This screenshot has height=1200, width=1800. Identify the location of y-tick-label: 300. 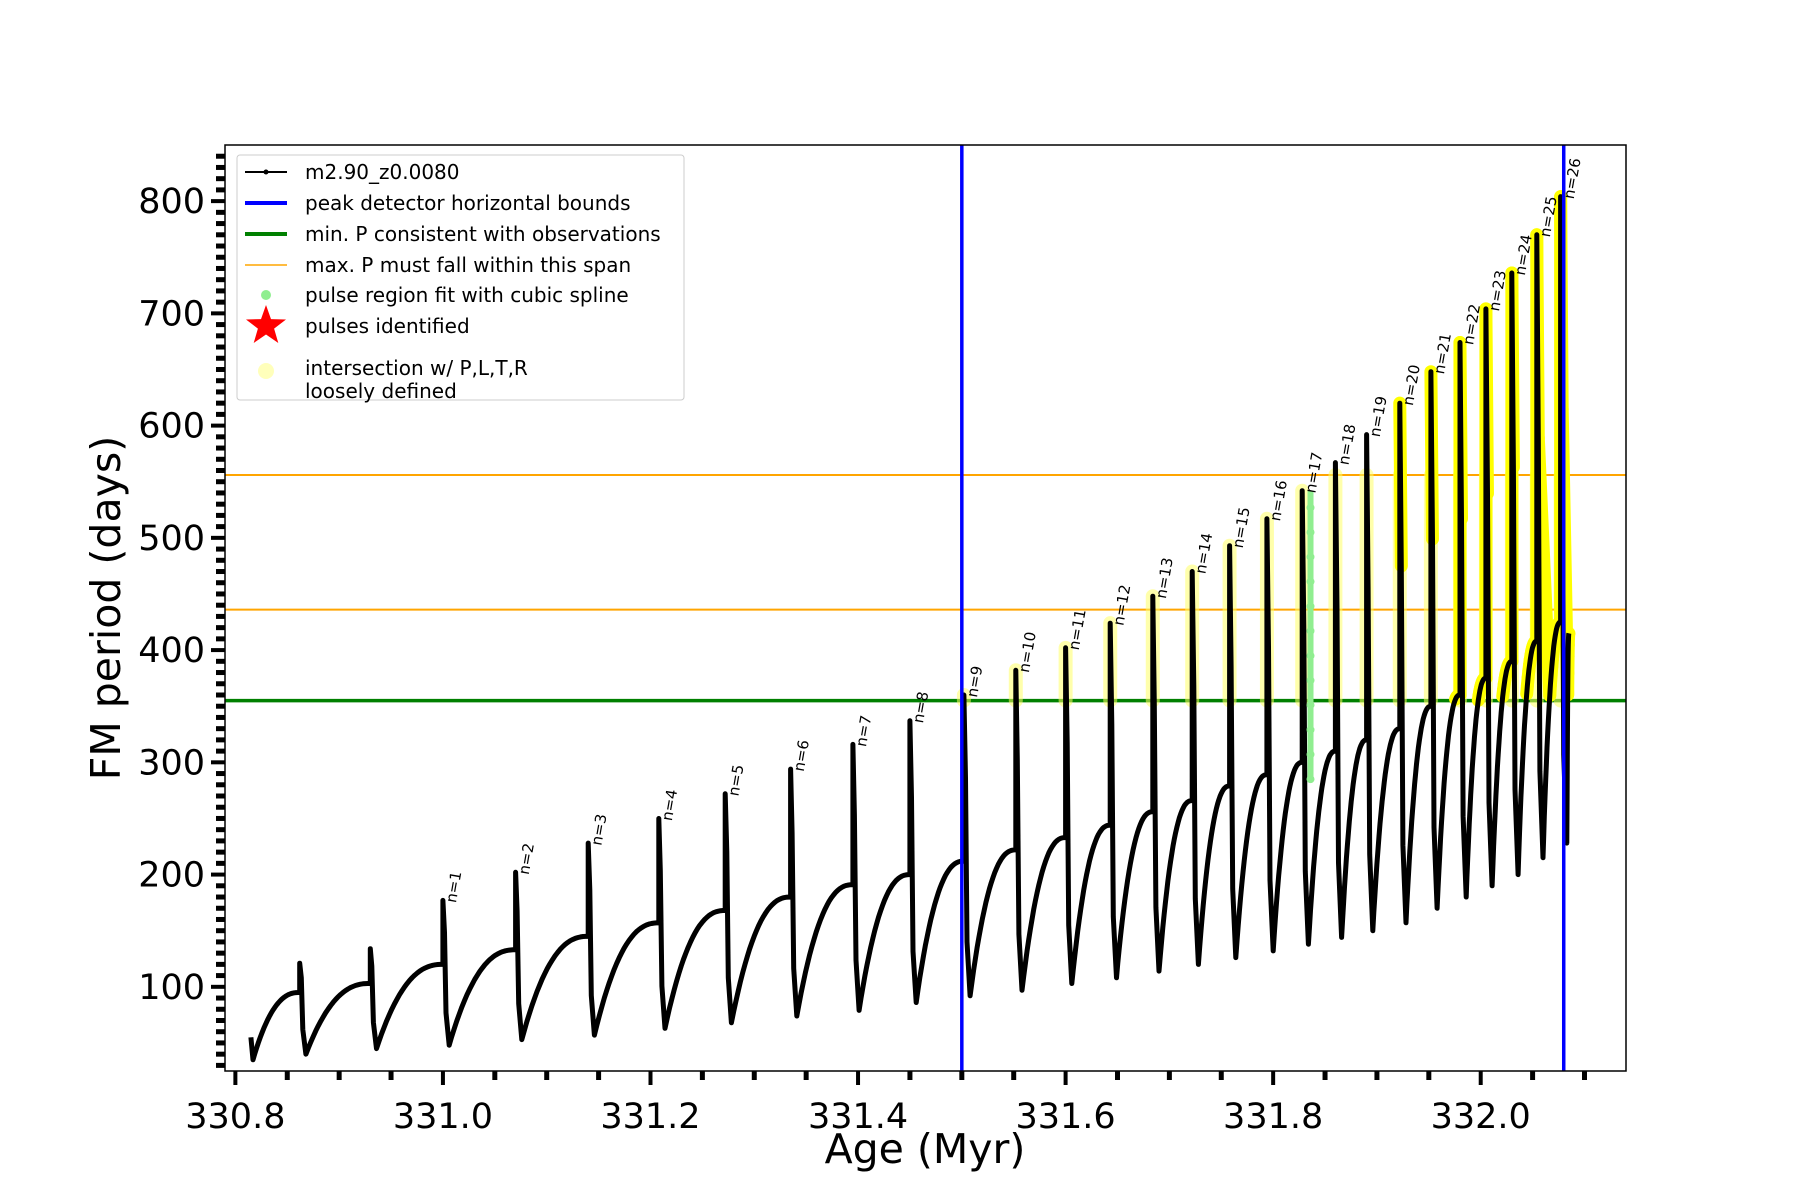
(171, 763).